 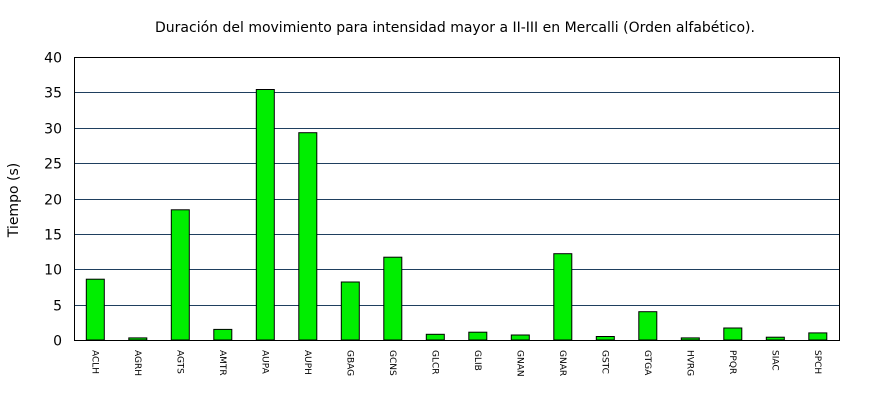 What do you see at coordinates (53, 94) in the screenshot?
I see `y-tick-label: 35` at bounding box center [53, 94].